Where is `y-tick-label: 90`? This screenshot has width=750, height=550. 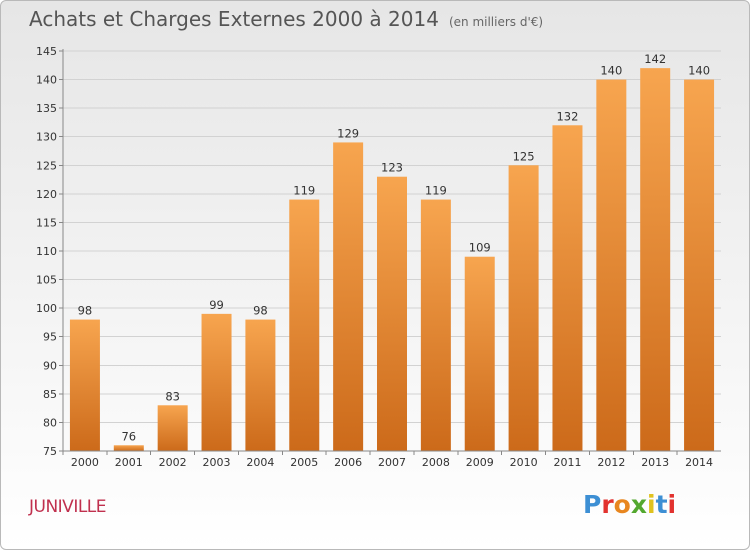 y-tick-label: 90 is located at coordinates (50, 365).